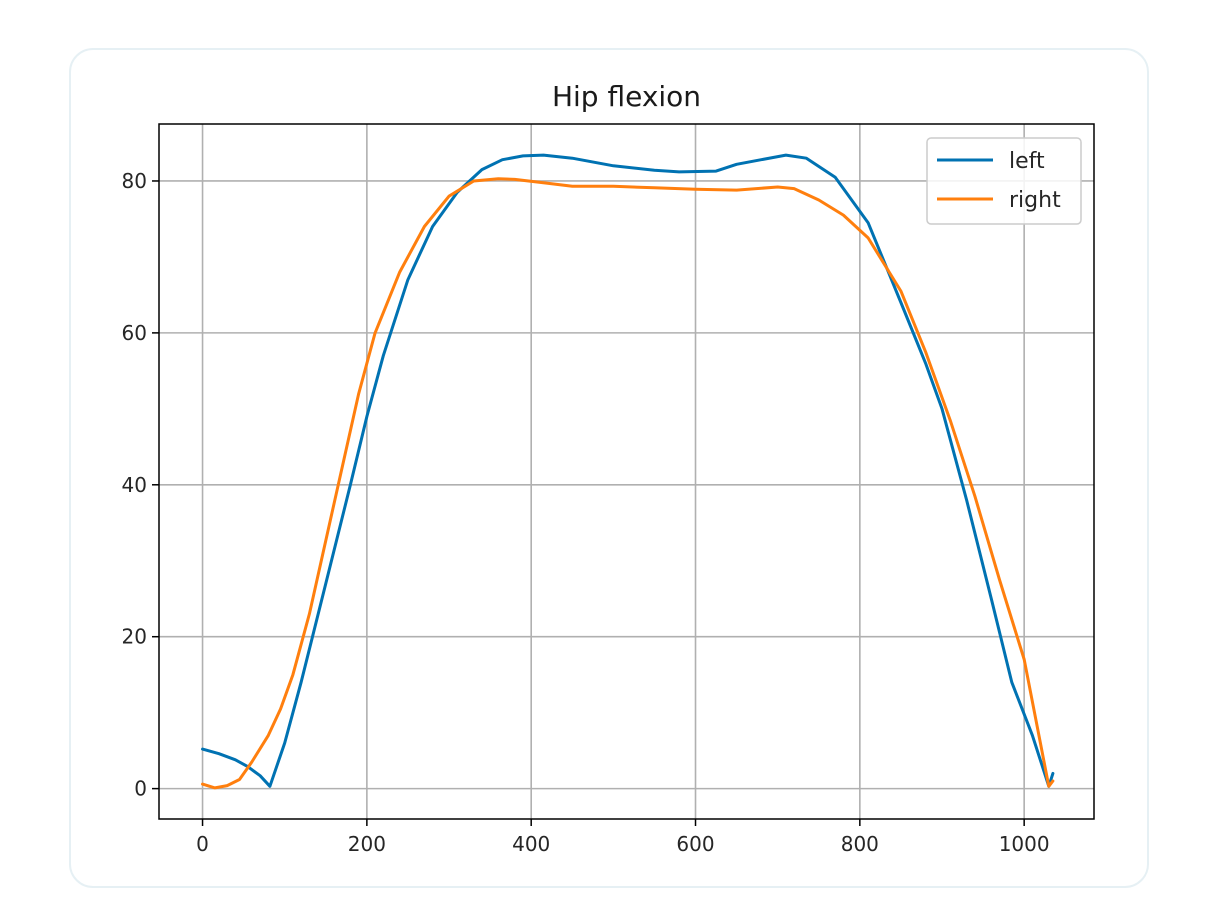  Describe the element at coordinates (134, 181) in the screenshot. I see `y-tick-label: 80` at that location.